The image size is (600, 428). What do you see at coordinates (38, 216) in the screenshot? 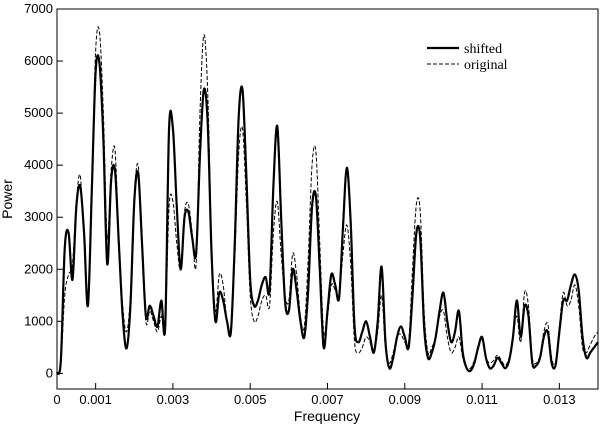
I see `y-tick-label: 3000` at bounding box center [38, 216].